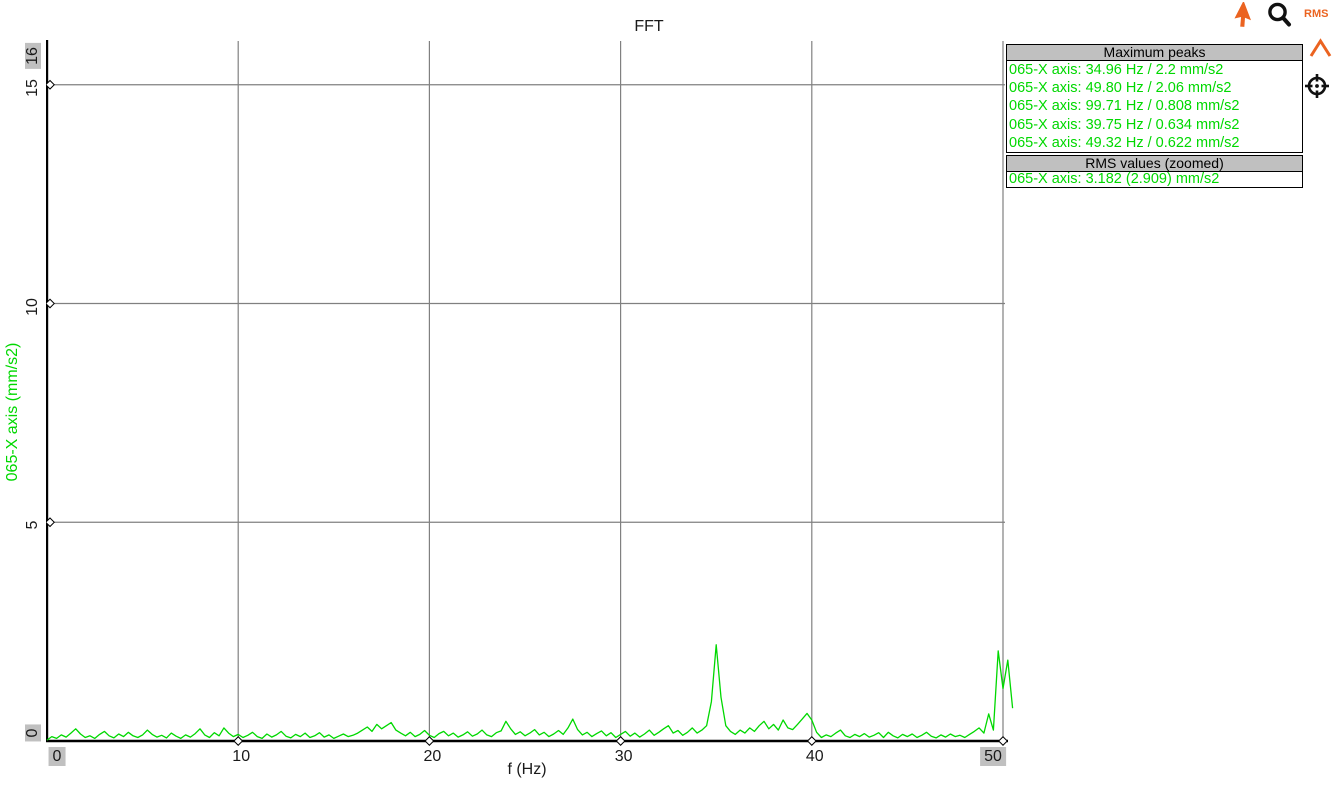  I want to click on pointer-icon, so click(1246, 16).